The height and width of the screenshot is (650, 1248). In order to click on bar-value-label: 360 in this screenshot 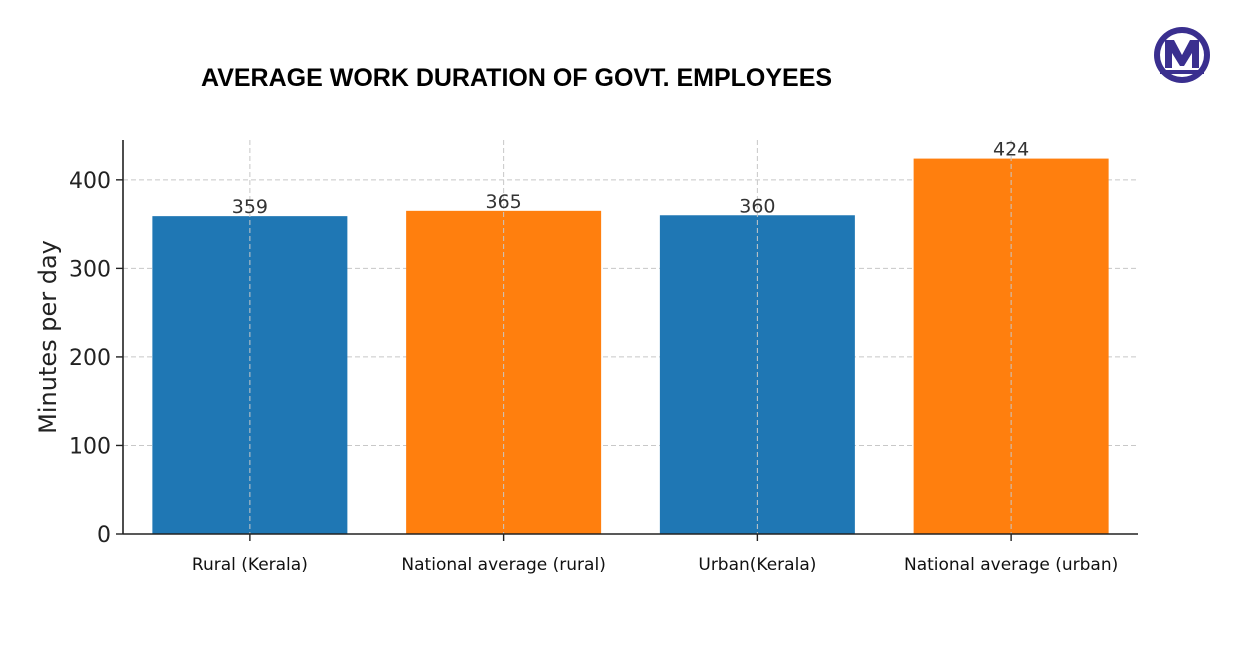, I will do `click(757, 206)`.